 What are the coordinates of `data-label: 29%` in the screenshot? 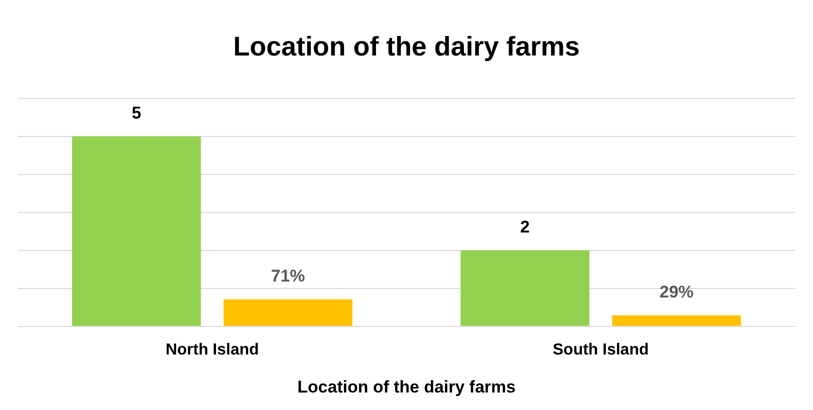 It's located at (676, 292).